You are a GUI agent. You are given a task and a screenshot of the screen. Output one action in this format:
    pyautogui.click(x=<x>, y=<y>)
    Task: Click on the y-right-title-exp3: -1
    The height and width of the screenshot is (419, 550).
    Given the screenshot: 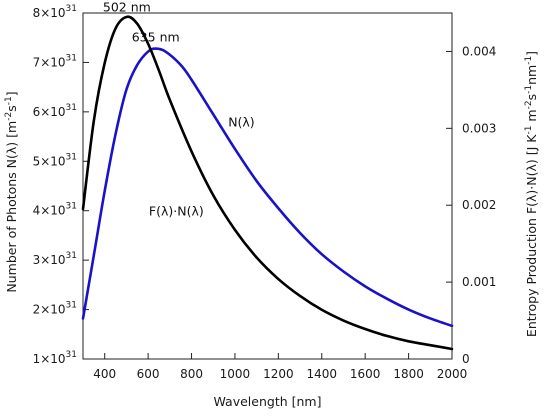 What is the action you would take?
    pyautogui.click(x=529, y=89)
    